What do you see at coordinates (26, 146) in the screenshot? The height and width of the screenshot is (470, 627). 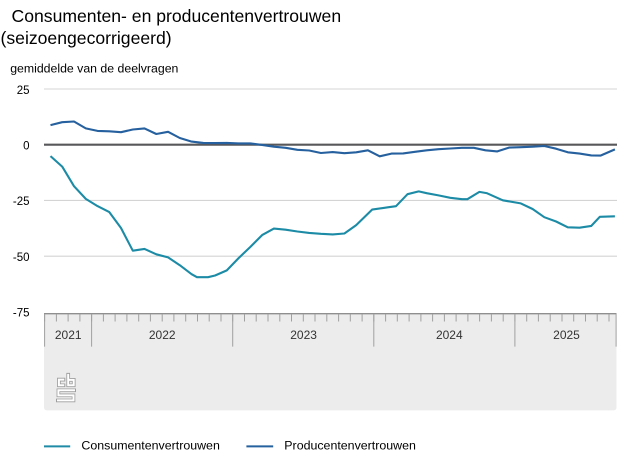 I see `svg-text: 0` at bounding box center [26, 146].